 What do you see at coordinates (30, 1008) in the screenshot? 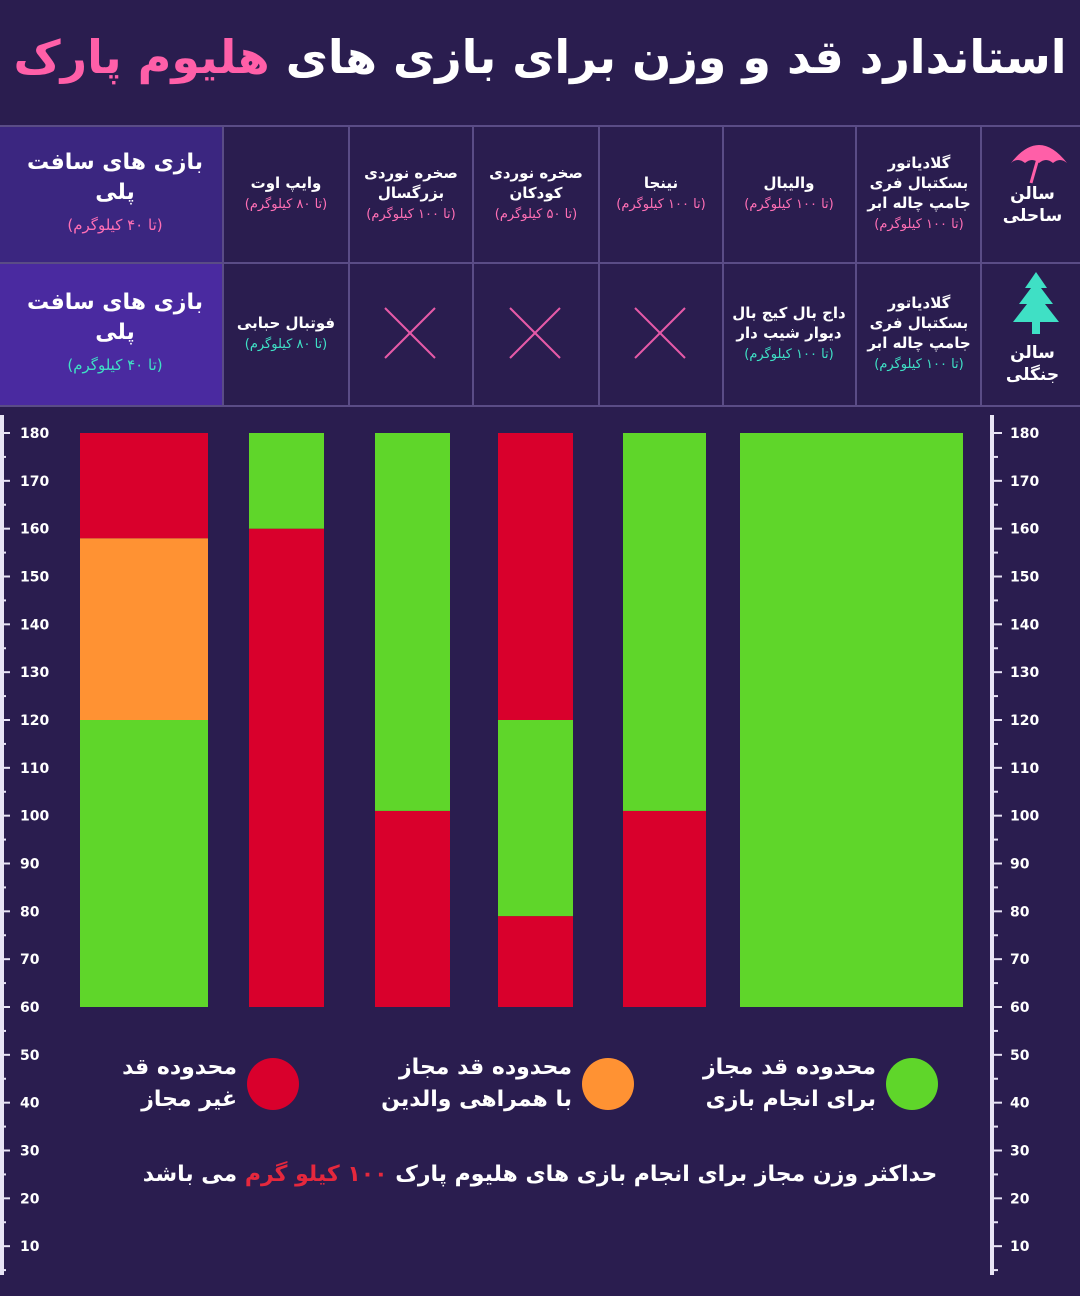
I see `y-tick-label-left: 60` at bounding box center [30, 1008].